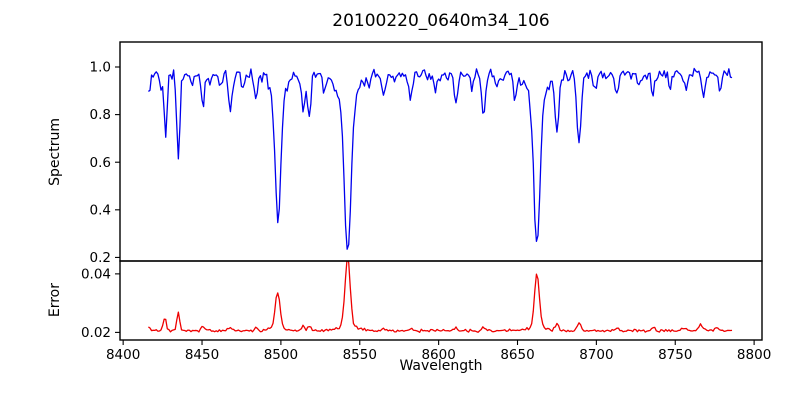 This screenshot has width=800, height=400. I want to click on x-tick-label: 8800, so click(754, 355).